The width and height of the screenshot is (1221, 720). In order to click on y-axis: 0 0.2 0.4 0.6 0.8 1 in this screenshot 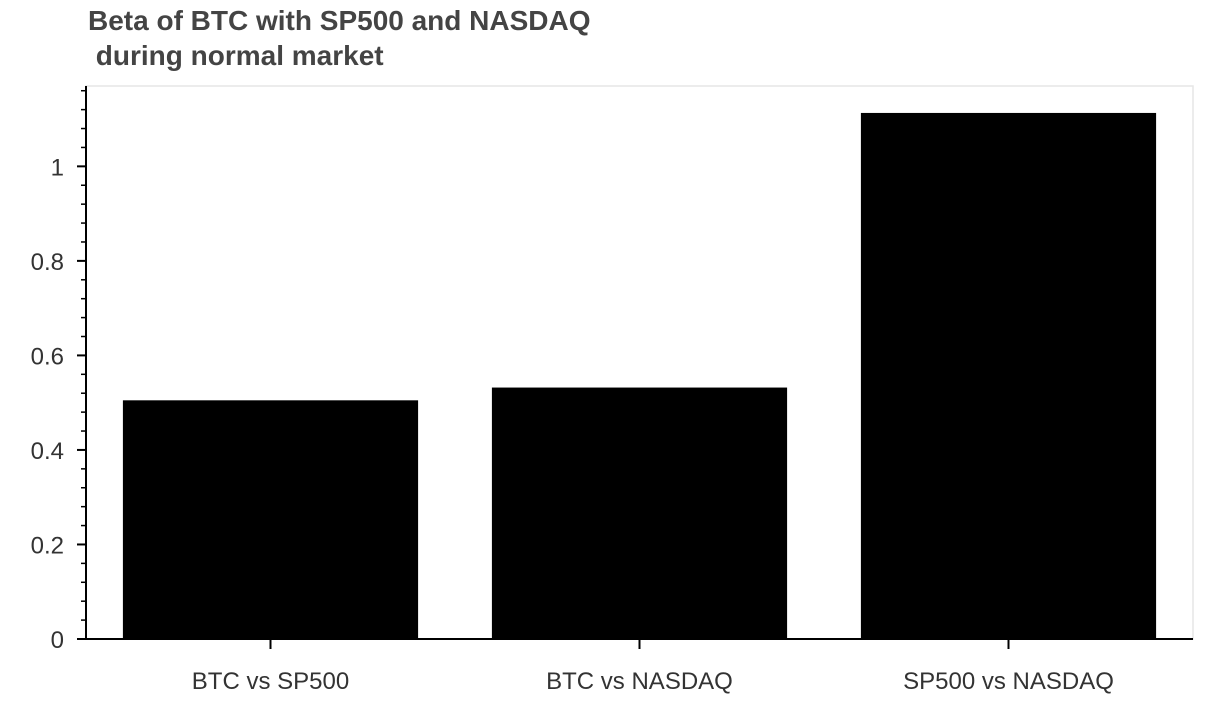, I will do `click(59, 370)`.